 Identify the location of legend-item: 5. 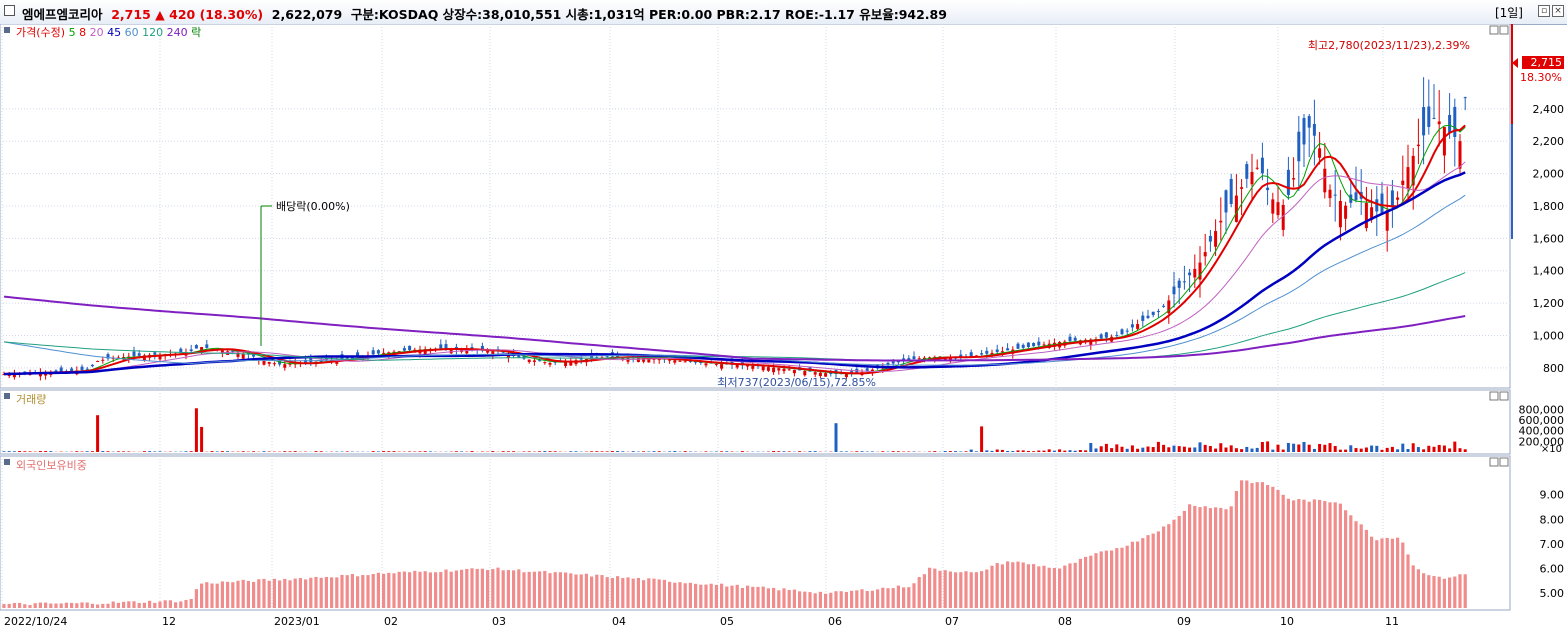
(70, 32).